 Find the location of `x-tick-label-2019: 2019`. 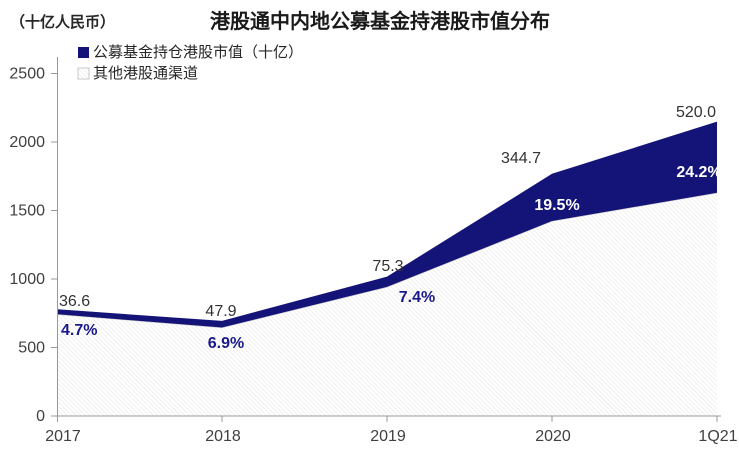

x-tick-label-2019: 2019 is located at coordinates (388, 436).